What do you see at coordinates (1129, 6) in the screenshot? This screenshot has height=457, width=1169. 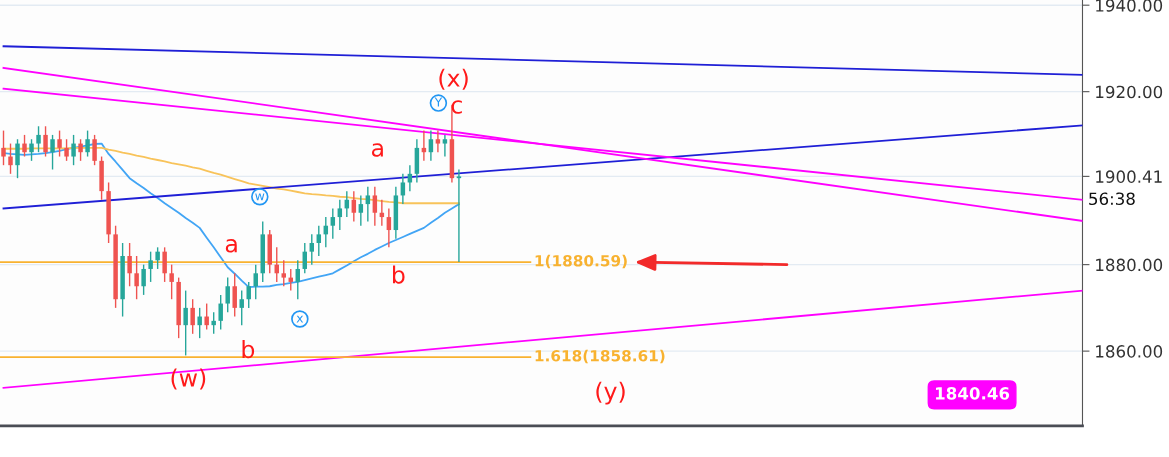 I see `y-tick-label: 1940.00` at bounding box center [1129, 6].